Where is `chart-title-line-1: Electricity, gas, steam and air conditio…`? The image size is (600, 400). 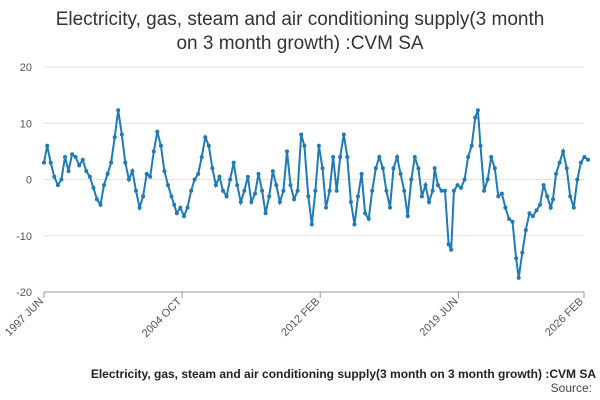 chart-title-line-1: Electricity, gas, steam and air conditio… is located at coordinates (300, 19).